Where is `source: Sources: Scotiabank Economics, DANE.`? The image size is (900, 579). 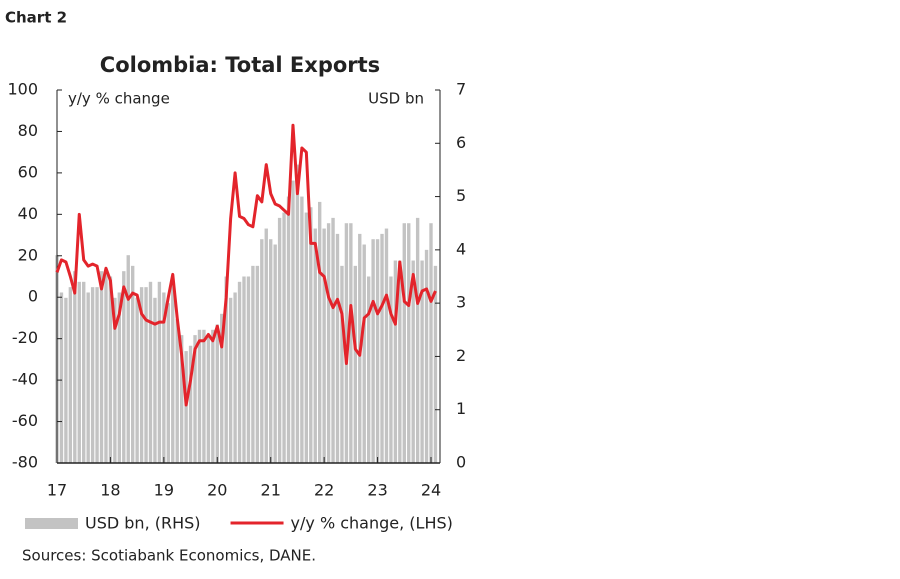
source: Sources: Scotiabank Economics, DANE. is located at coordinates (169, 556).